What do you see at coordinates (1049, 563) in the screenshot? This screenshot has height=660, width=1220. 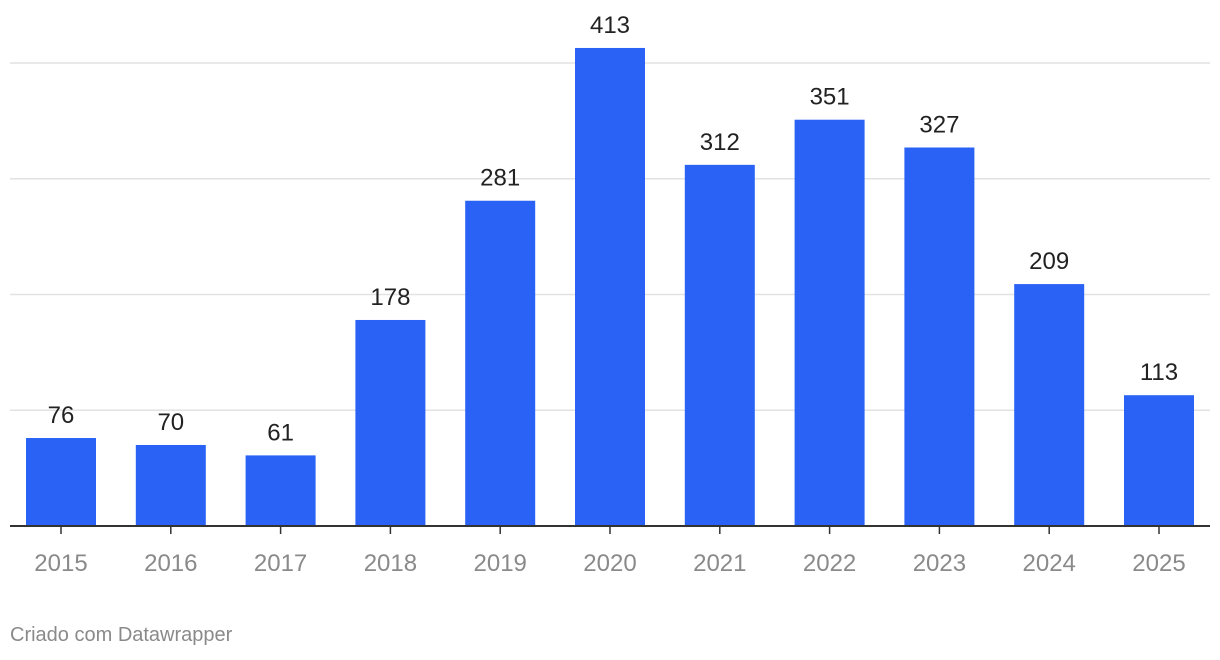 I see `x-tick-label-2024: 2024` at bounding box center [1049, 563].